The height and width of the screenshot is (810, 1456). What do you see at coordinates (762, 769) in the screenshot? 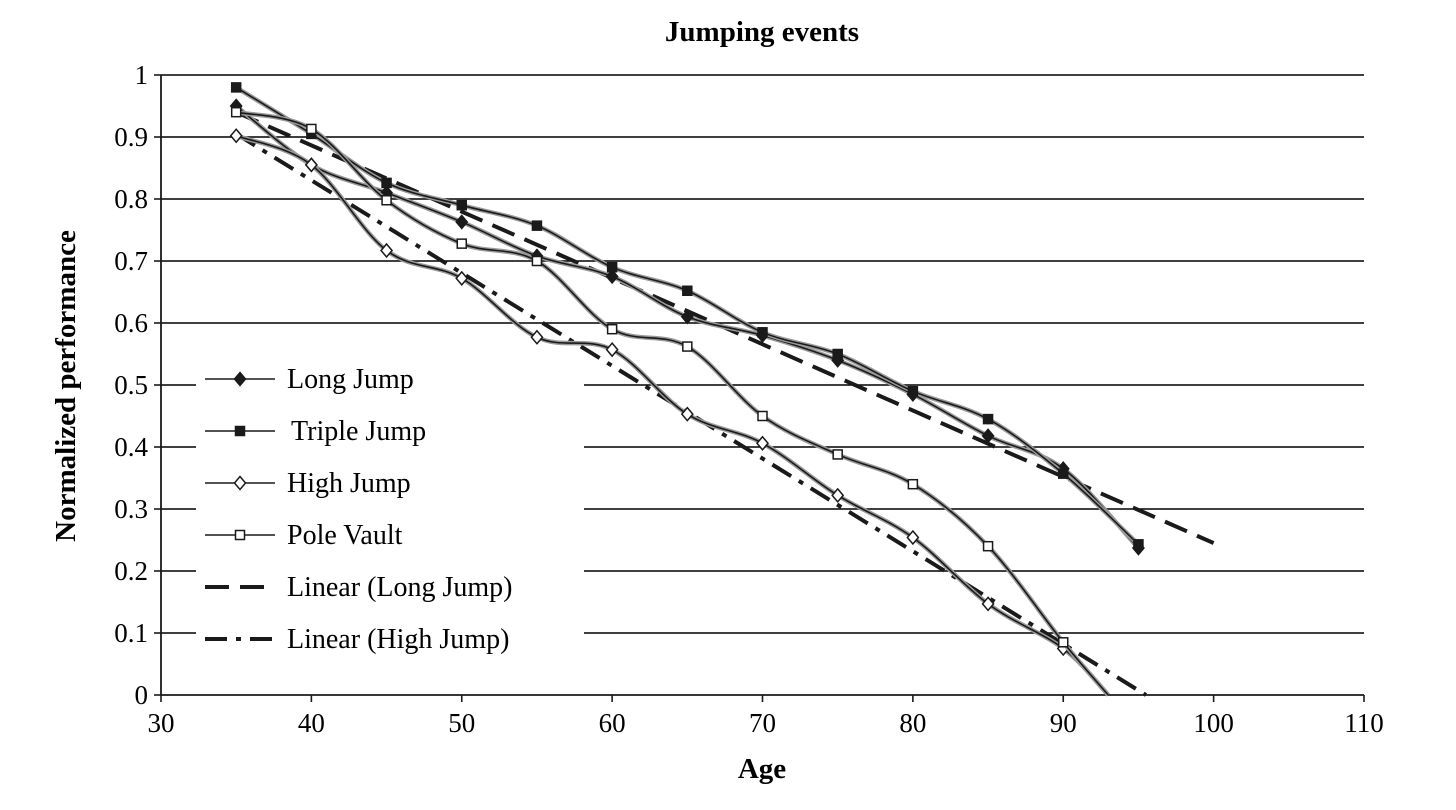
I see `x-axis-title: Age` at bounding box center [762, 769].